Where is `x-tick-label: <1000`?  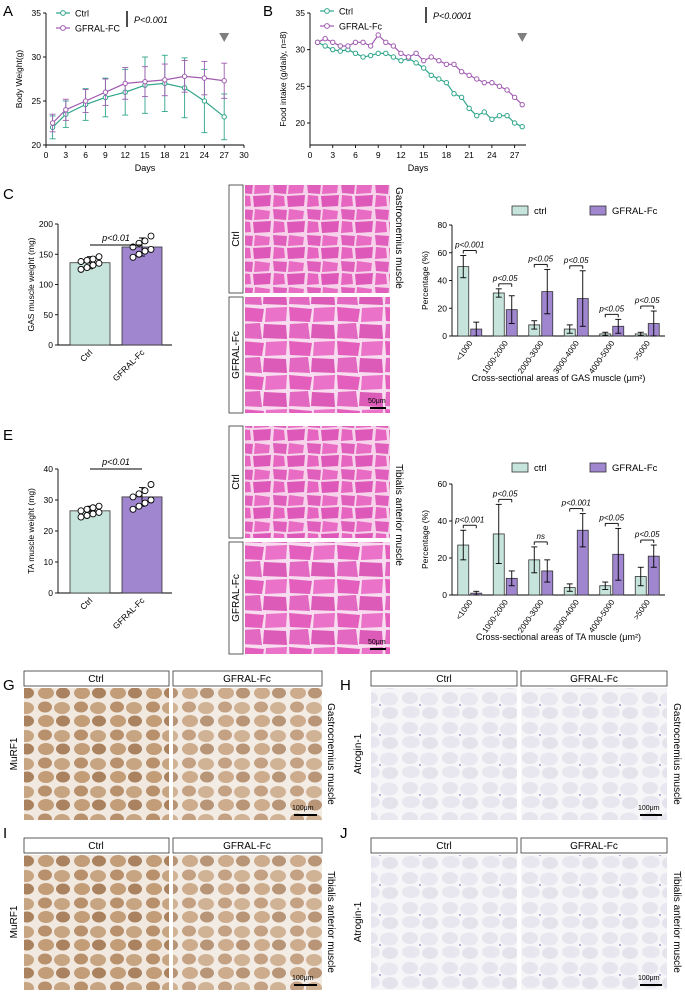
x-tick-label: <1000 is located at coordinates (464, 351).